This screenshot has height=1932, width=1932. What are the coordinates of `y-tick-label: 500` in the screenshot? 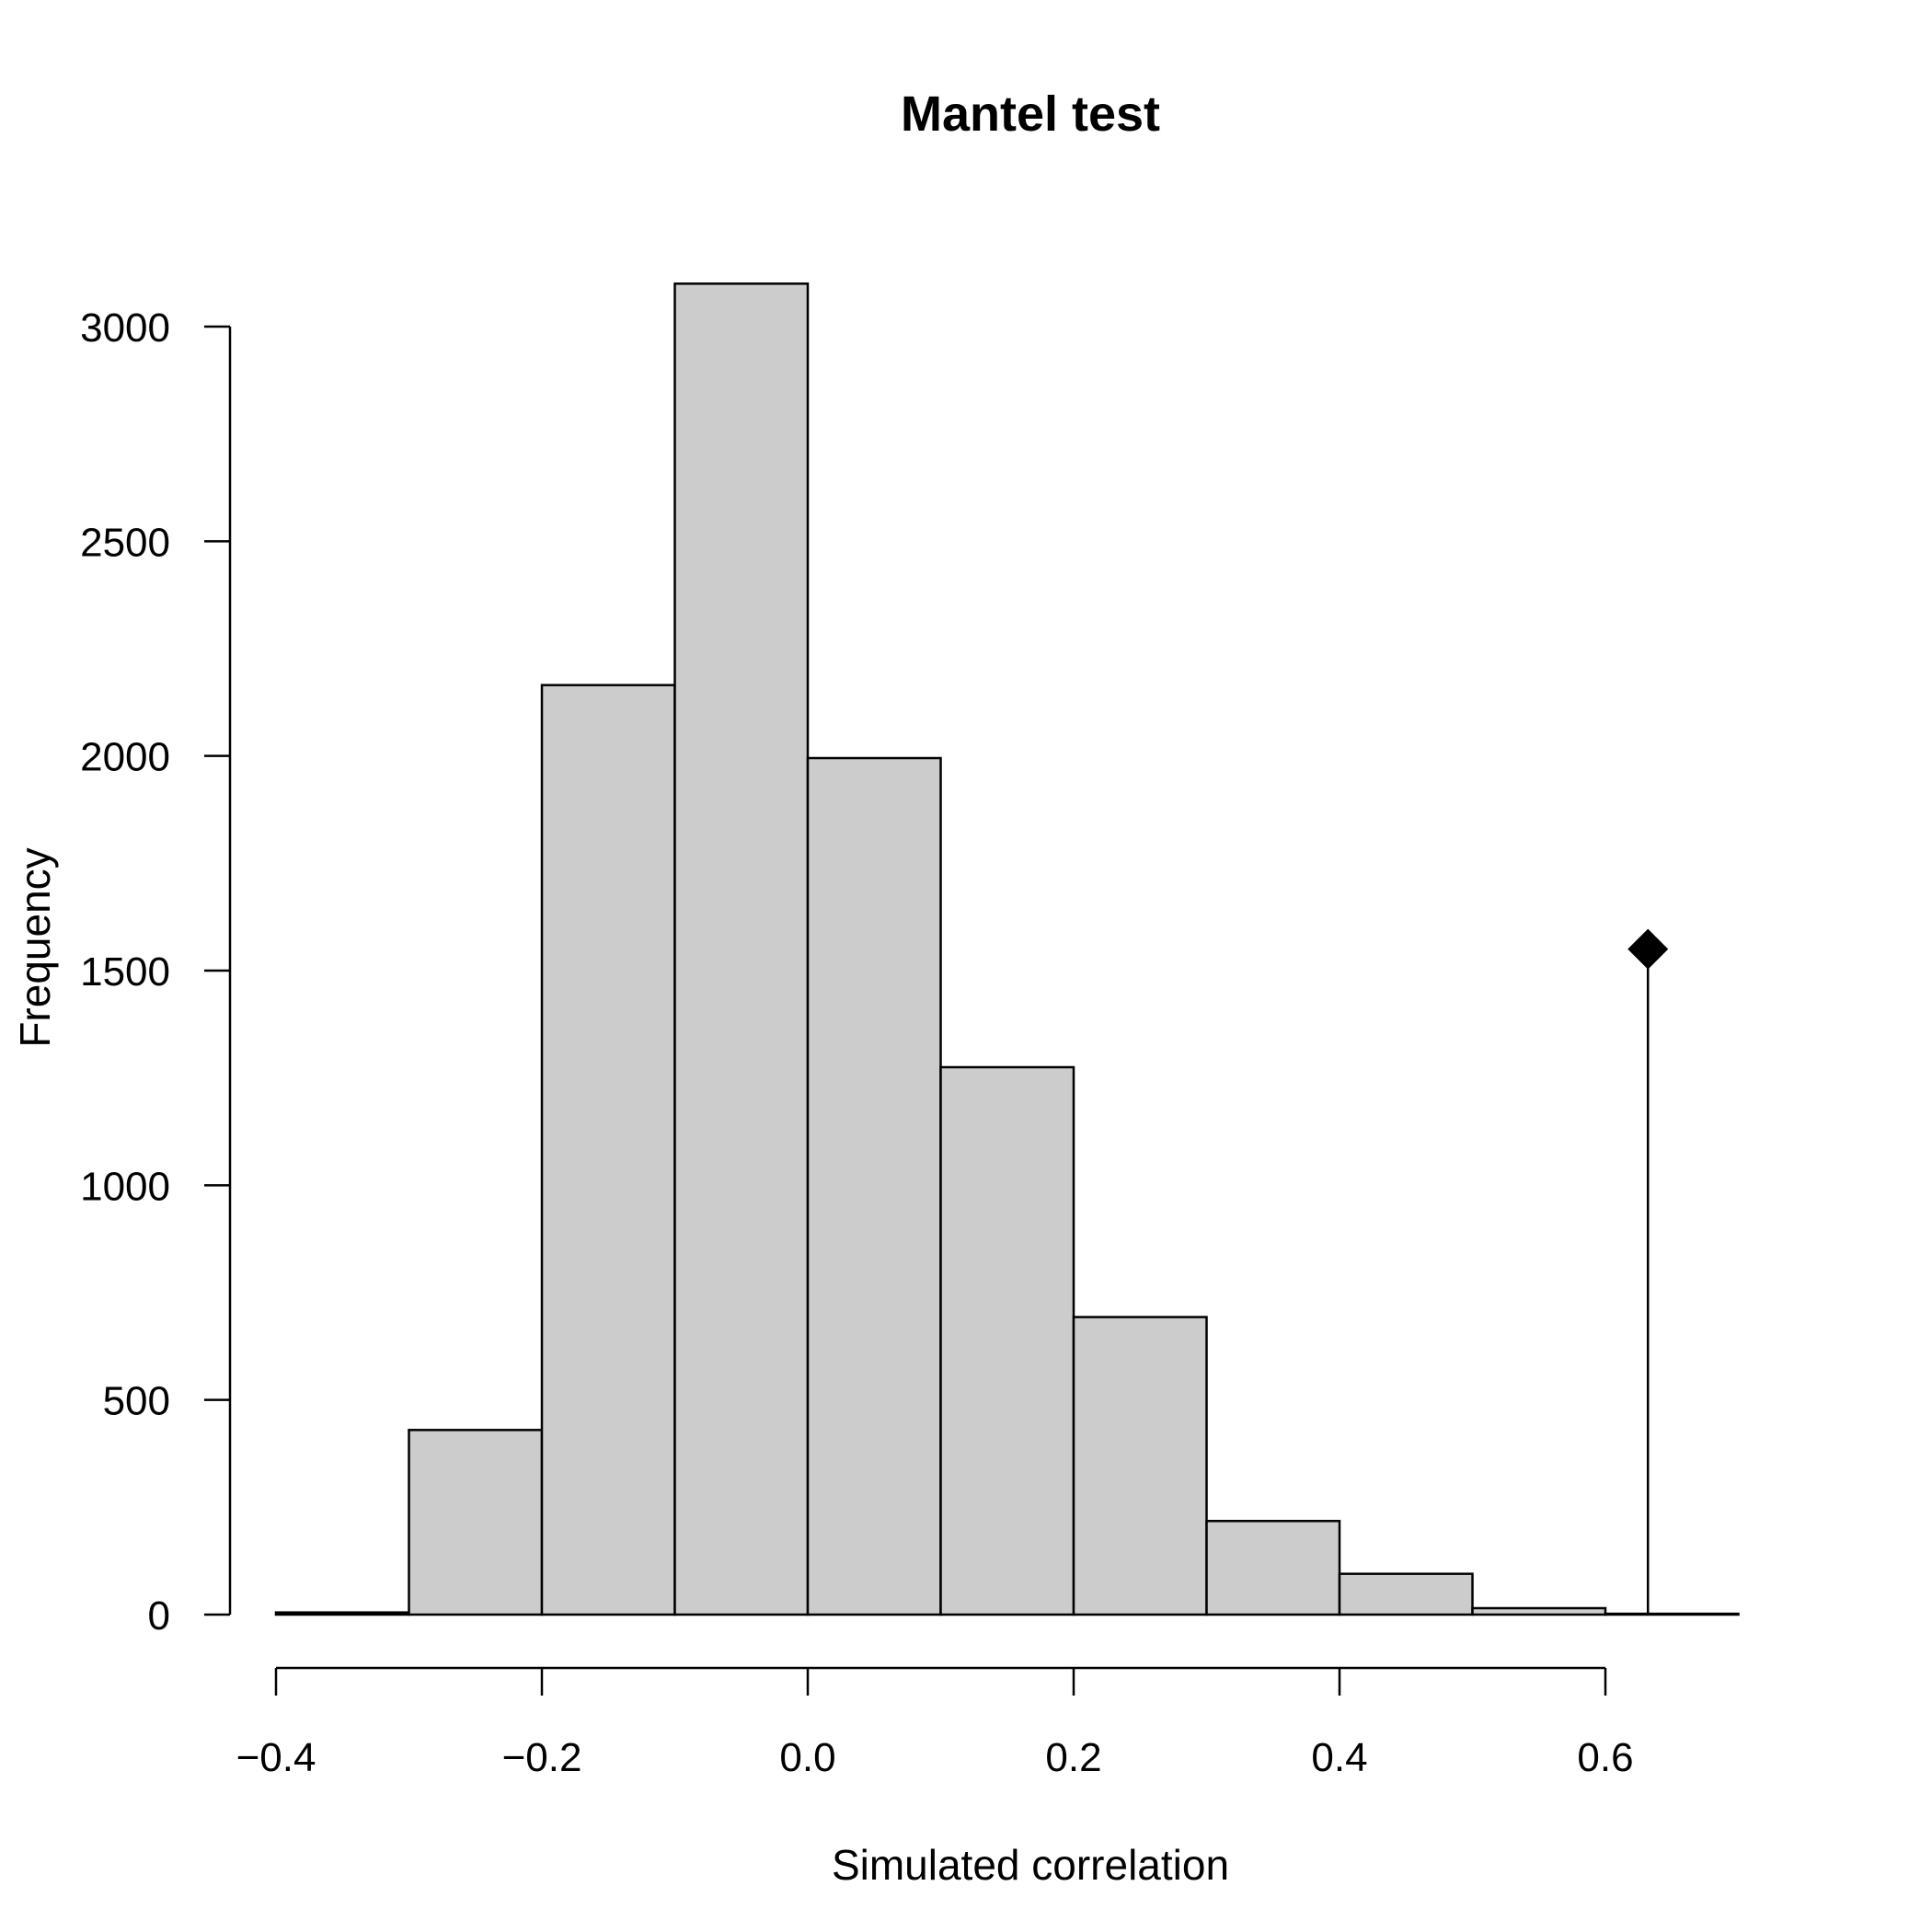 It's located at (136, 1401).